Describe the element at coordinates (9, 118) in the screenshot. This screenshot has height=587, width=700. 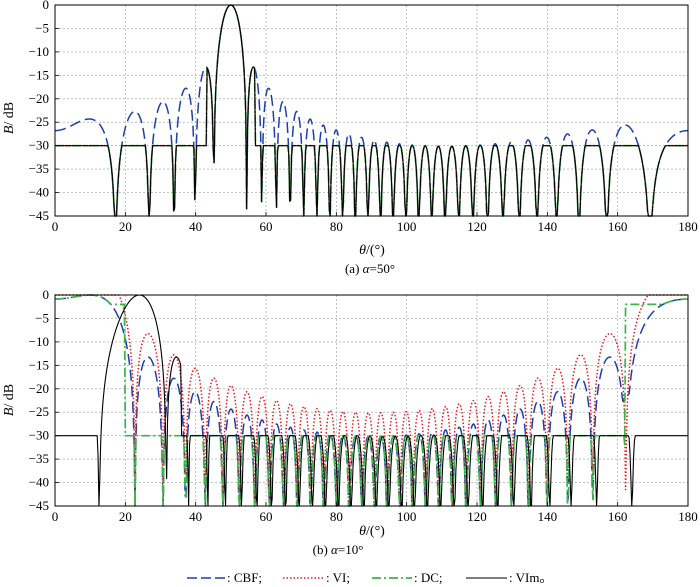
I see `ylabel-a: B/ dB` at that location.